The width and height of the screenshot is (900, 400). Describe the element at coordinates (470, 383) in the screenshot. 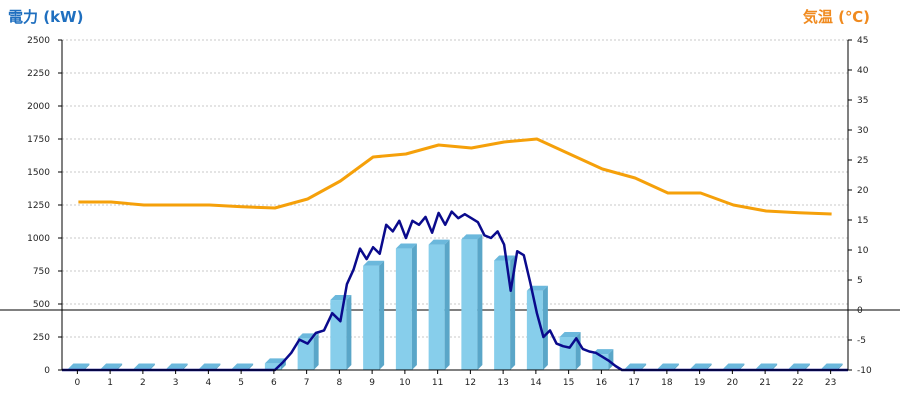

I see `x-tick-label: 12` at that location.